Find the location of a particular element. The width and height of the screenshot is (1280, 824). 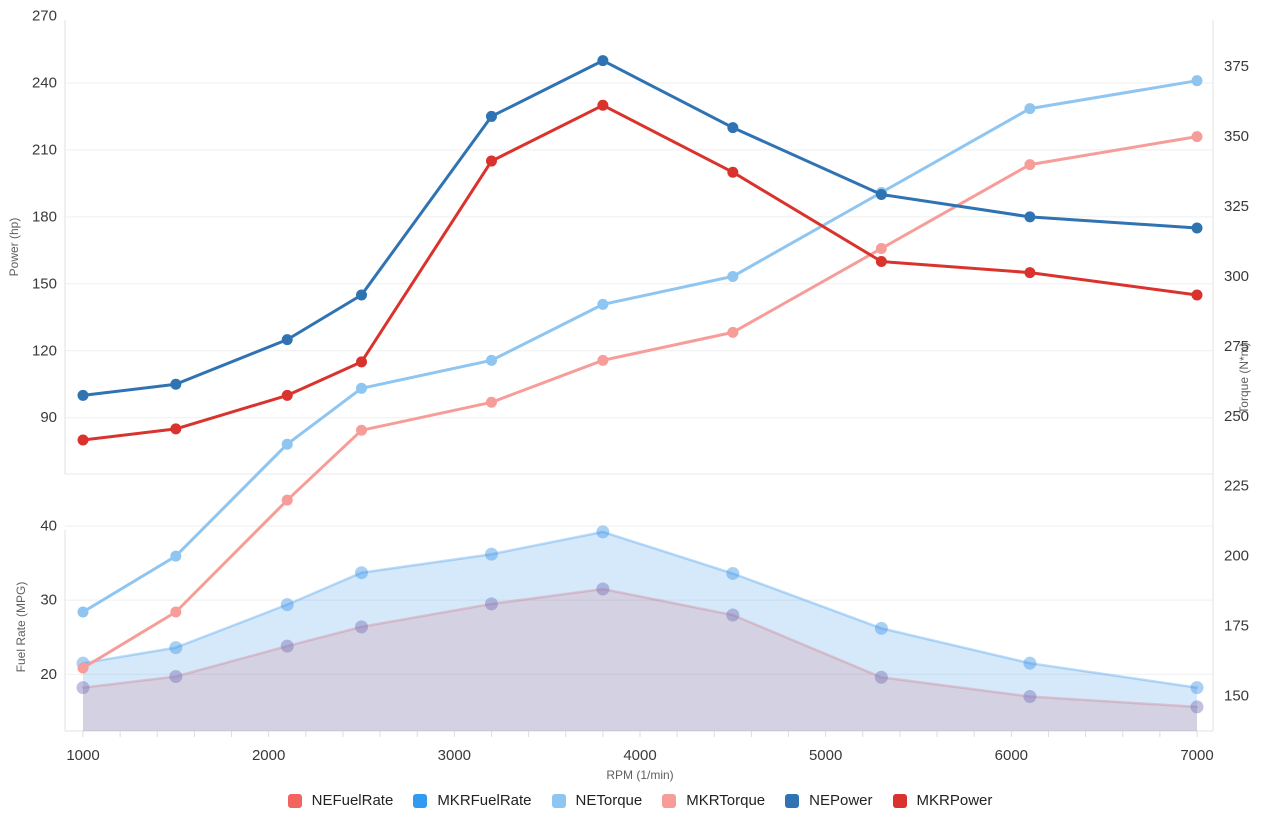

torque-tick-label: 150 is located at coordinates (1236, 695).